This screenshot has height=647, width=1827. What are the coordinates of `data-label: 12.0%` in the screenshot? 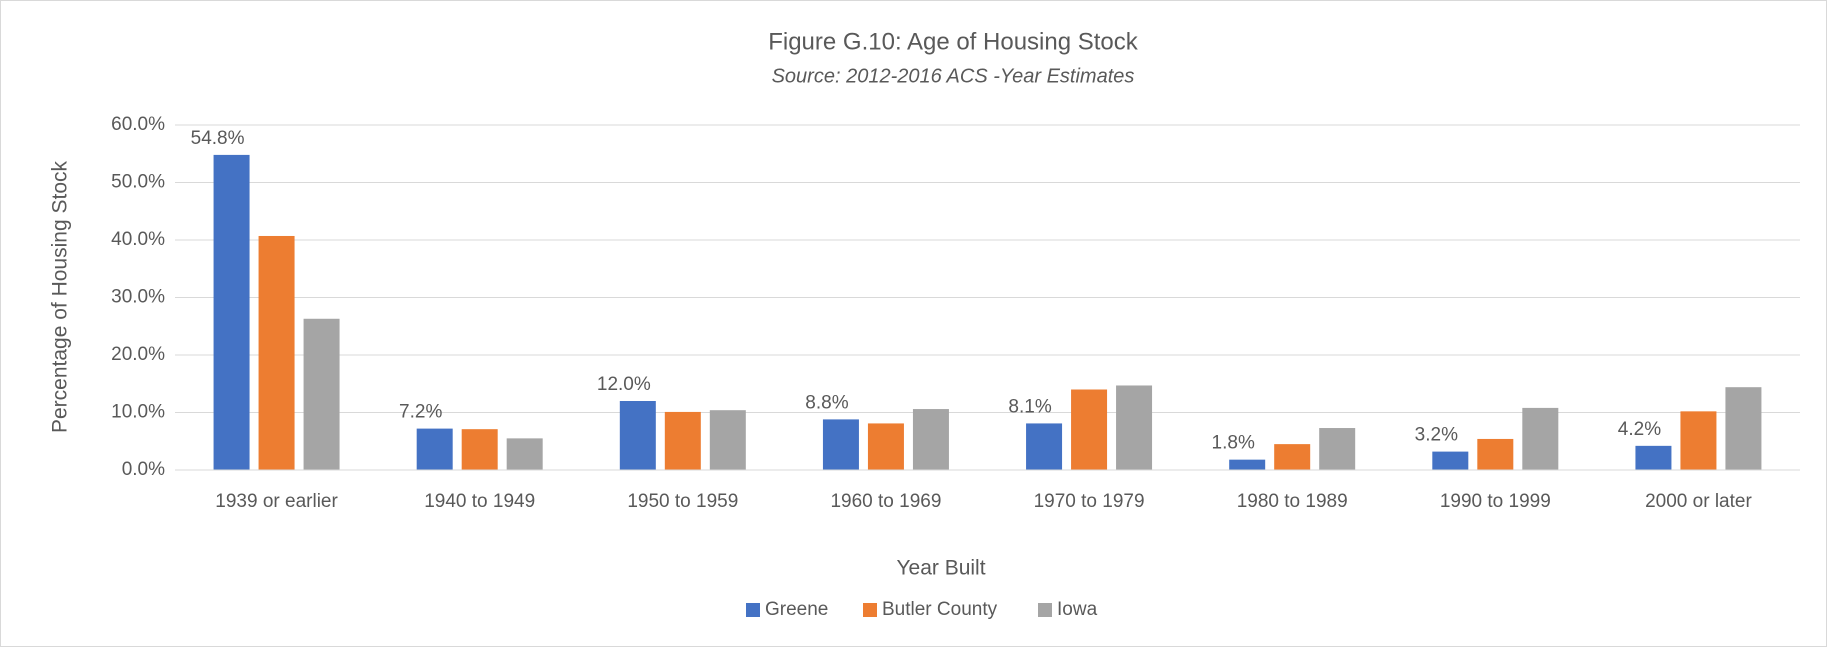 It's located at (624, 384).